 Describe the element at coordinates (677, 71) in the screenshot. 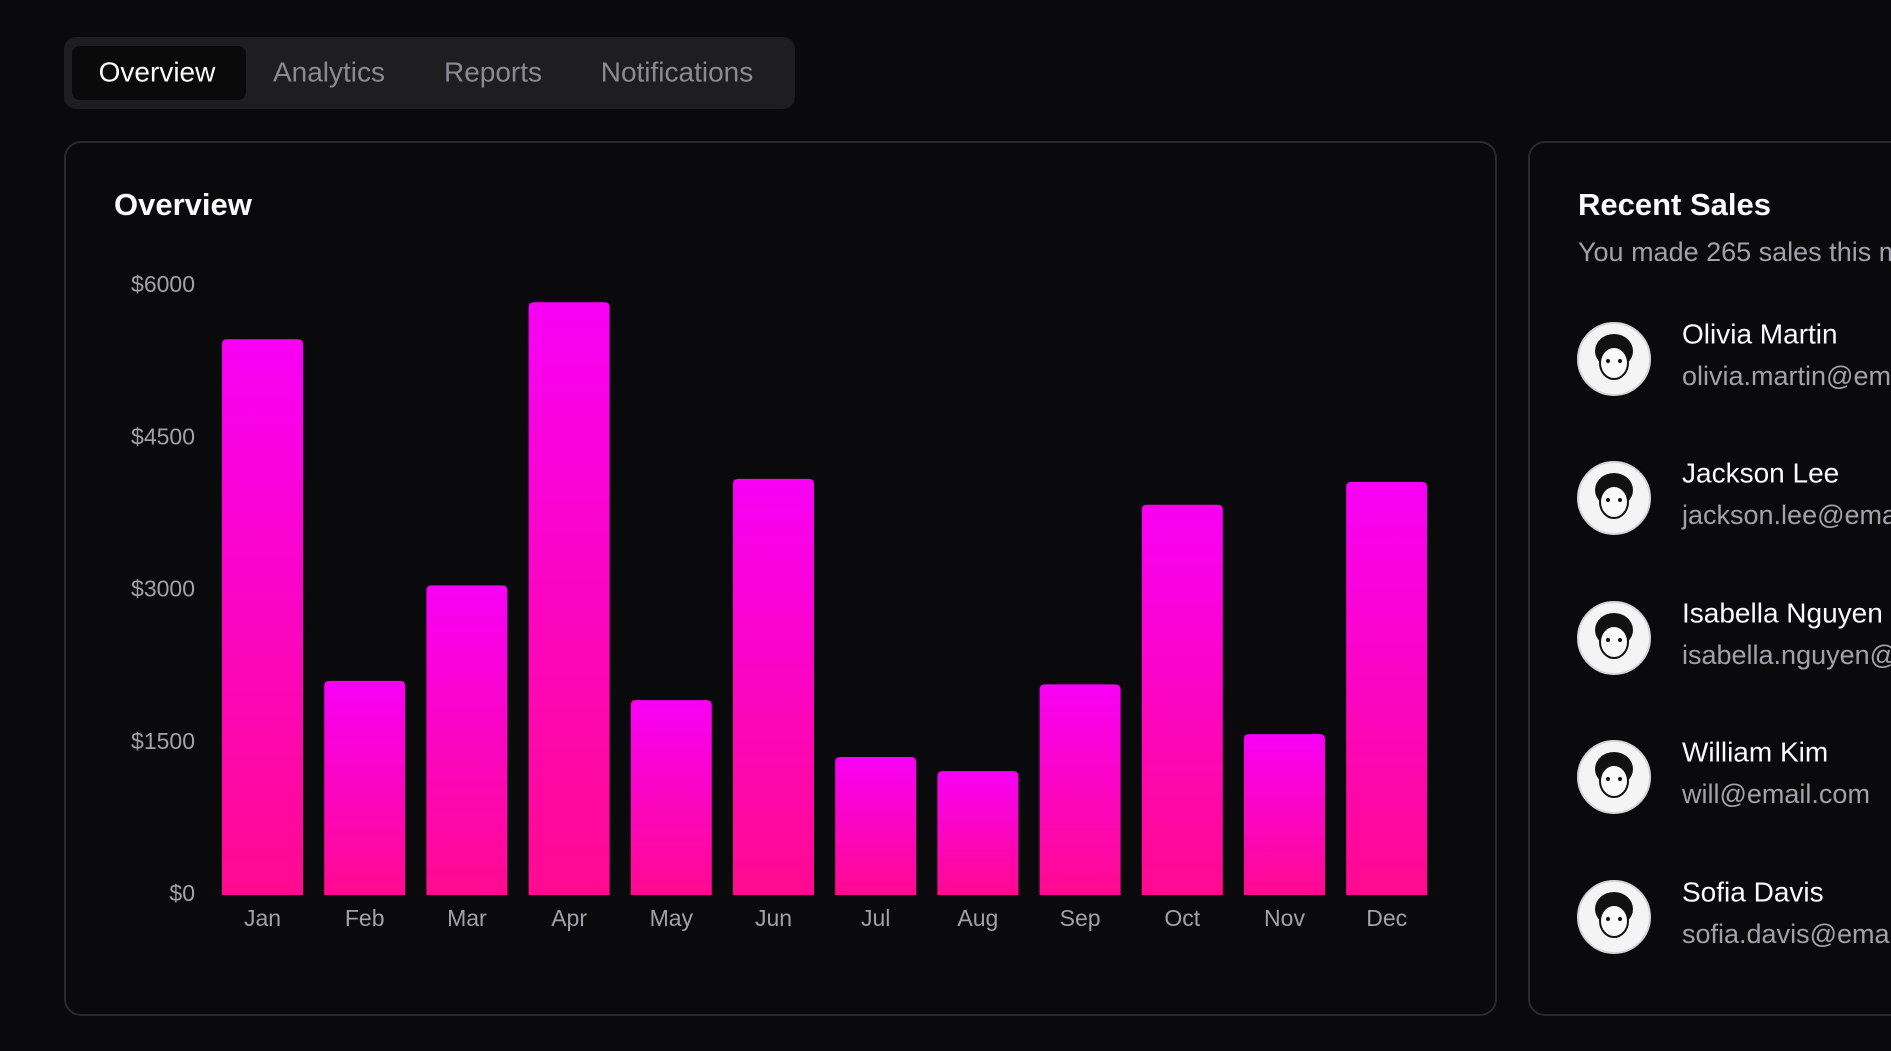

I see `tab: Notifications` at that location.